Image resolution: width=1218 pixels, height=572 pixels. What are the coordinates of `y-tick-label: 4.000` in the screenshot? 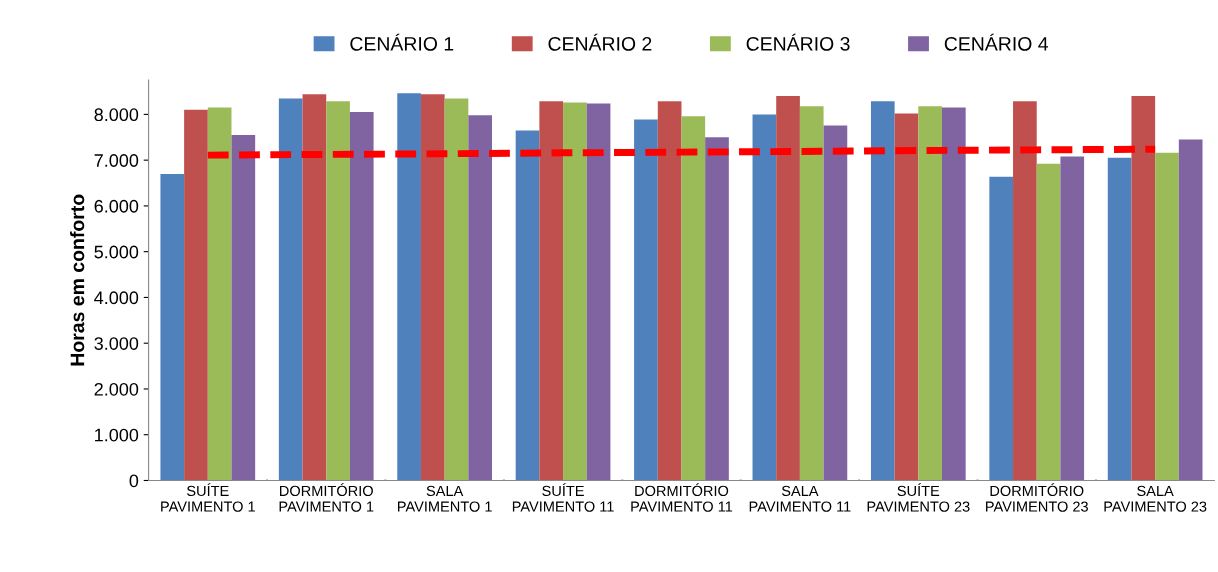 It's located at (116, 298).